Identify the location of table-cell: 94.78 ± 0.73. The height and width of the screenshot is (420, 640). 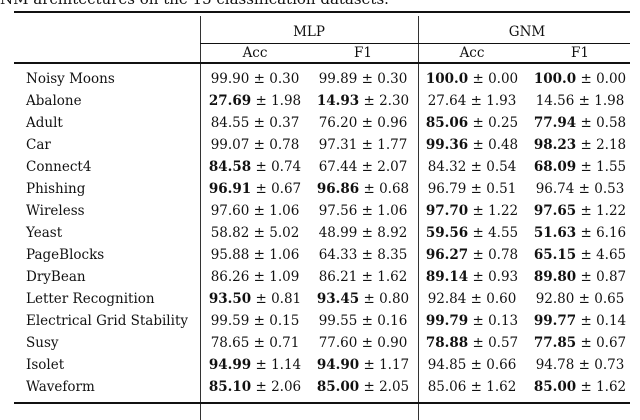
(580, 365).